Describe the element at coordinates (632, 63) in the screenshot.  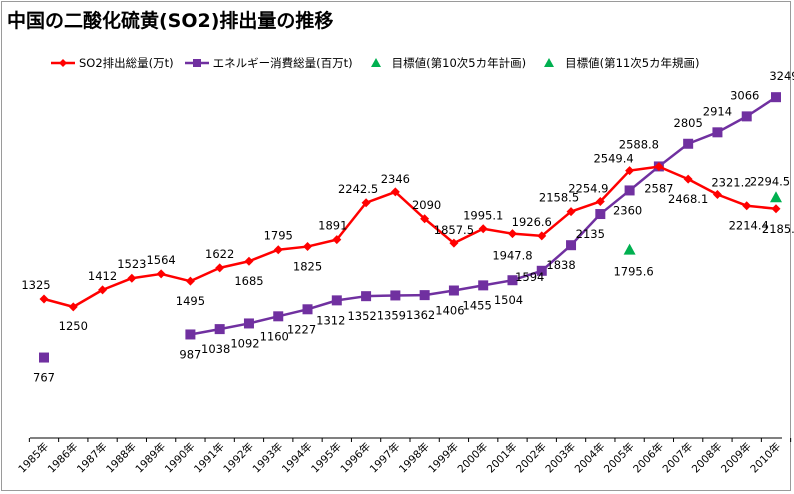
I see `legend-label: 目標値(第11次5カ年規画)` at that location.